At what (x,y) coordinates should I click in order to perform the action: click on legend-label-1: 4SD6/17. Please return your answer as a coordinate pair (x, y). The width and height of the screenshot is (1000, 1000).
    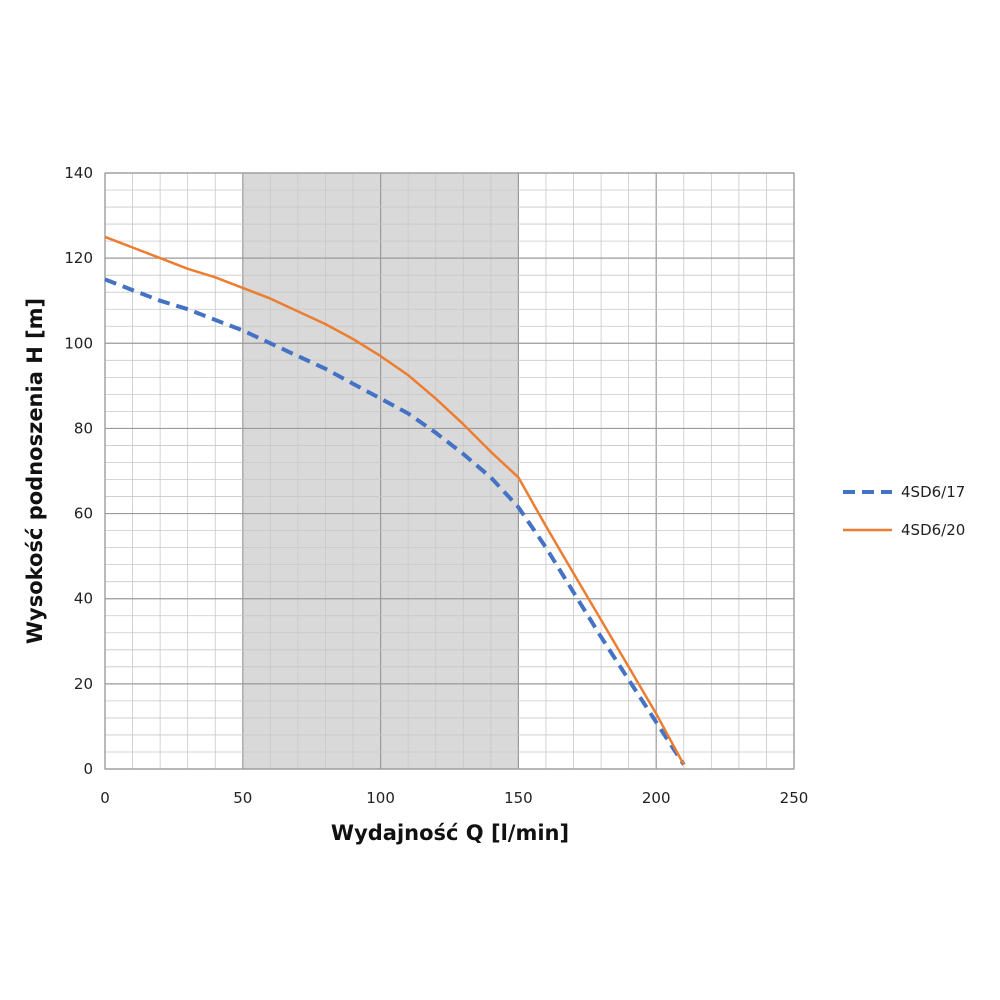
    Looking at the image, I should click on (933, 492).